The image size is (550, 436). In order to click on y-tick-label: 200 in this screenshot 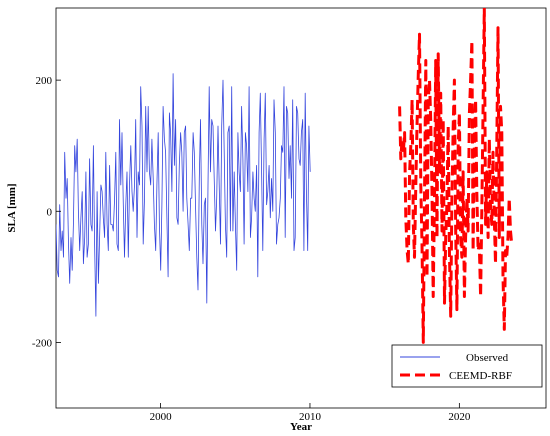, I will do `click(44, 81)`.